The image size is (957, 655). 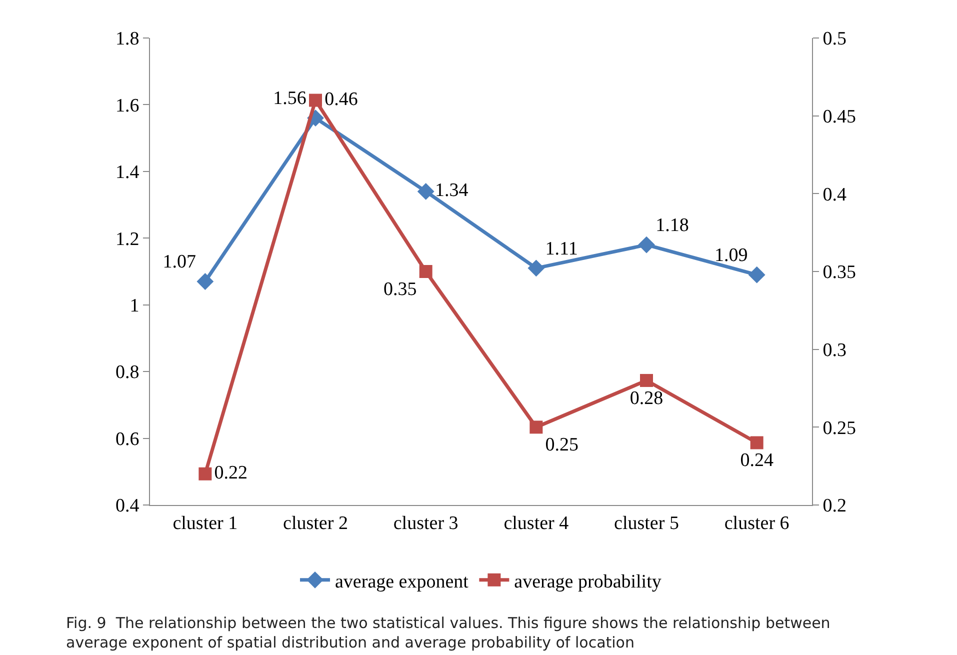 What do you see at coordinates (205, 523) in the screenshot?
I see `x-tick-label: cluster 1` at bounding box center [205, 523].